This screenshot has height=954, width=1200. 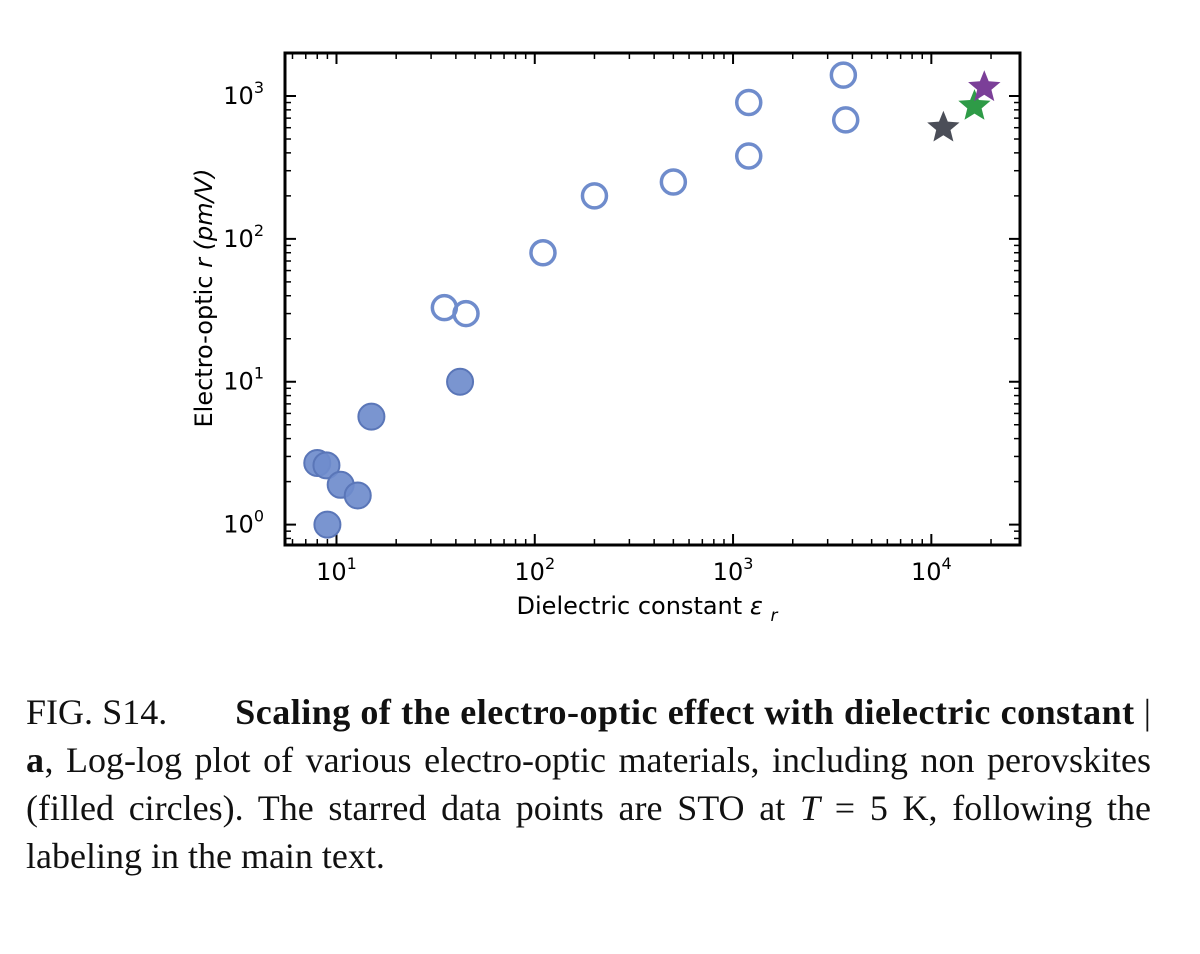 What do you see at coordinates (35, 760) in the screenshot?
I see `caption-panel-label: a` at bounding box center [35, 760].